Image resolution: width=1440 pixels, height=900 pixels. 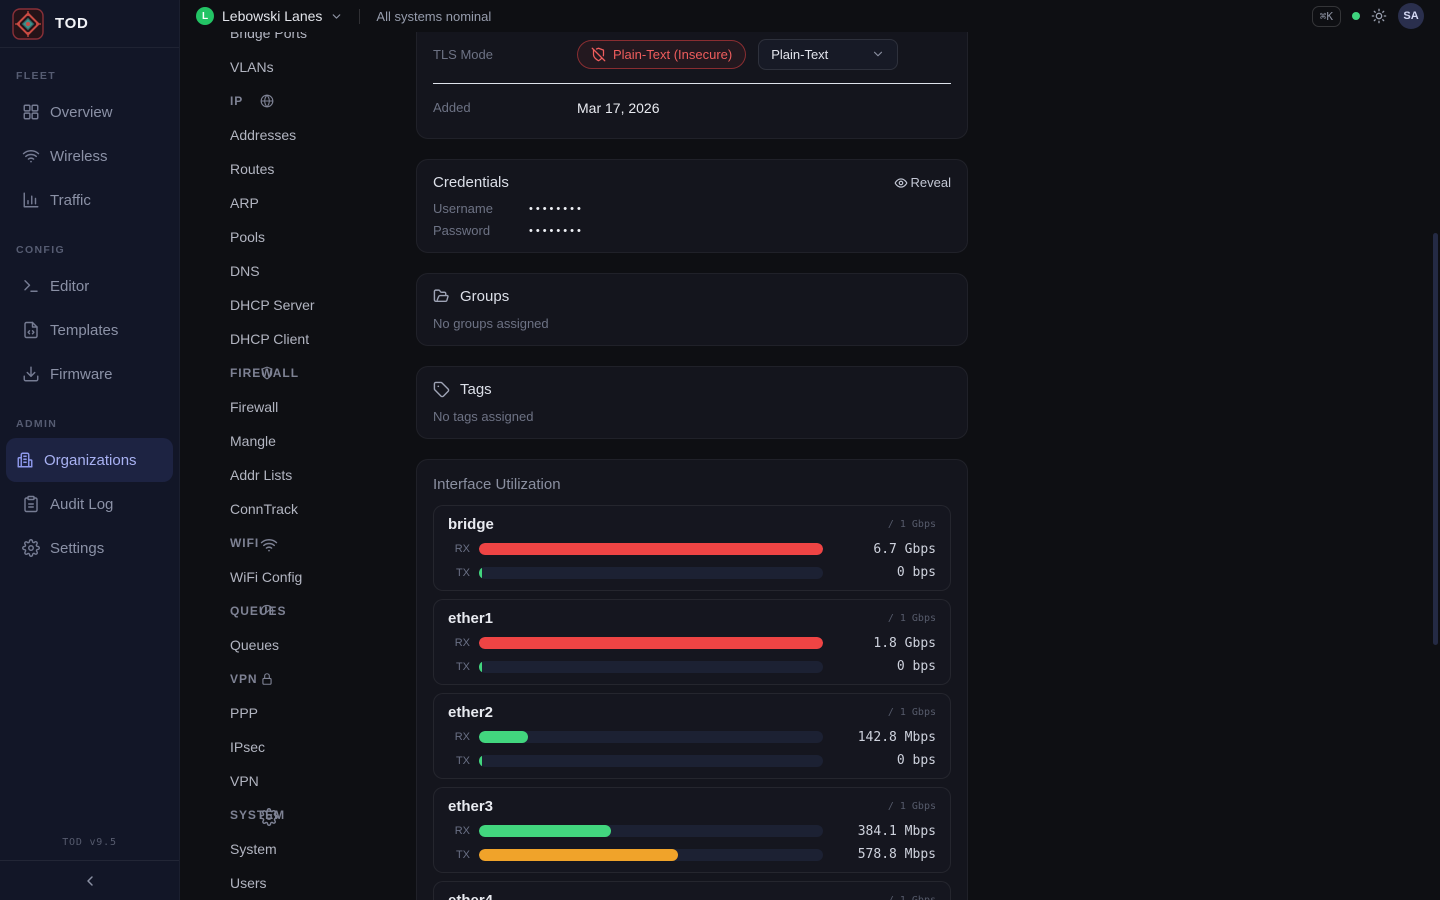 I want to click on sidebar-item-traffic: Traffic, so click(x=89, y=200).